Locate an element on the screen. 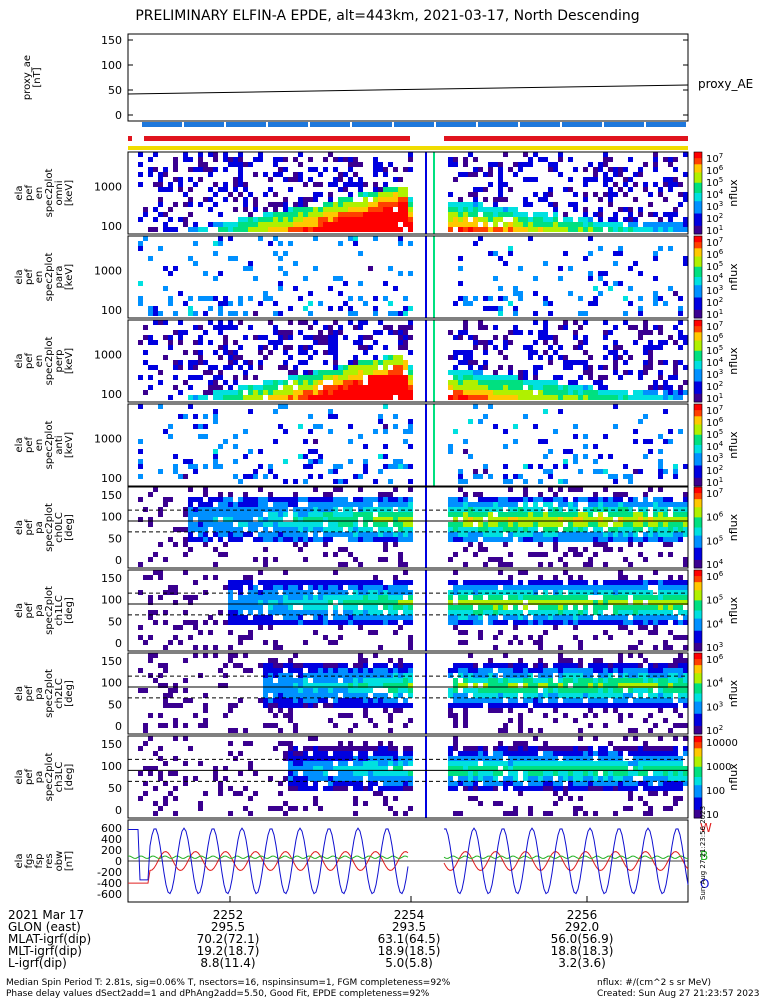 This screenshot has width=775, height=1000. colorbar-segment is located at coordinates (698, 650).